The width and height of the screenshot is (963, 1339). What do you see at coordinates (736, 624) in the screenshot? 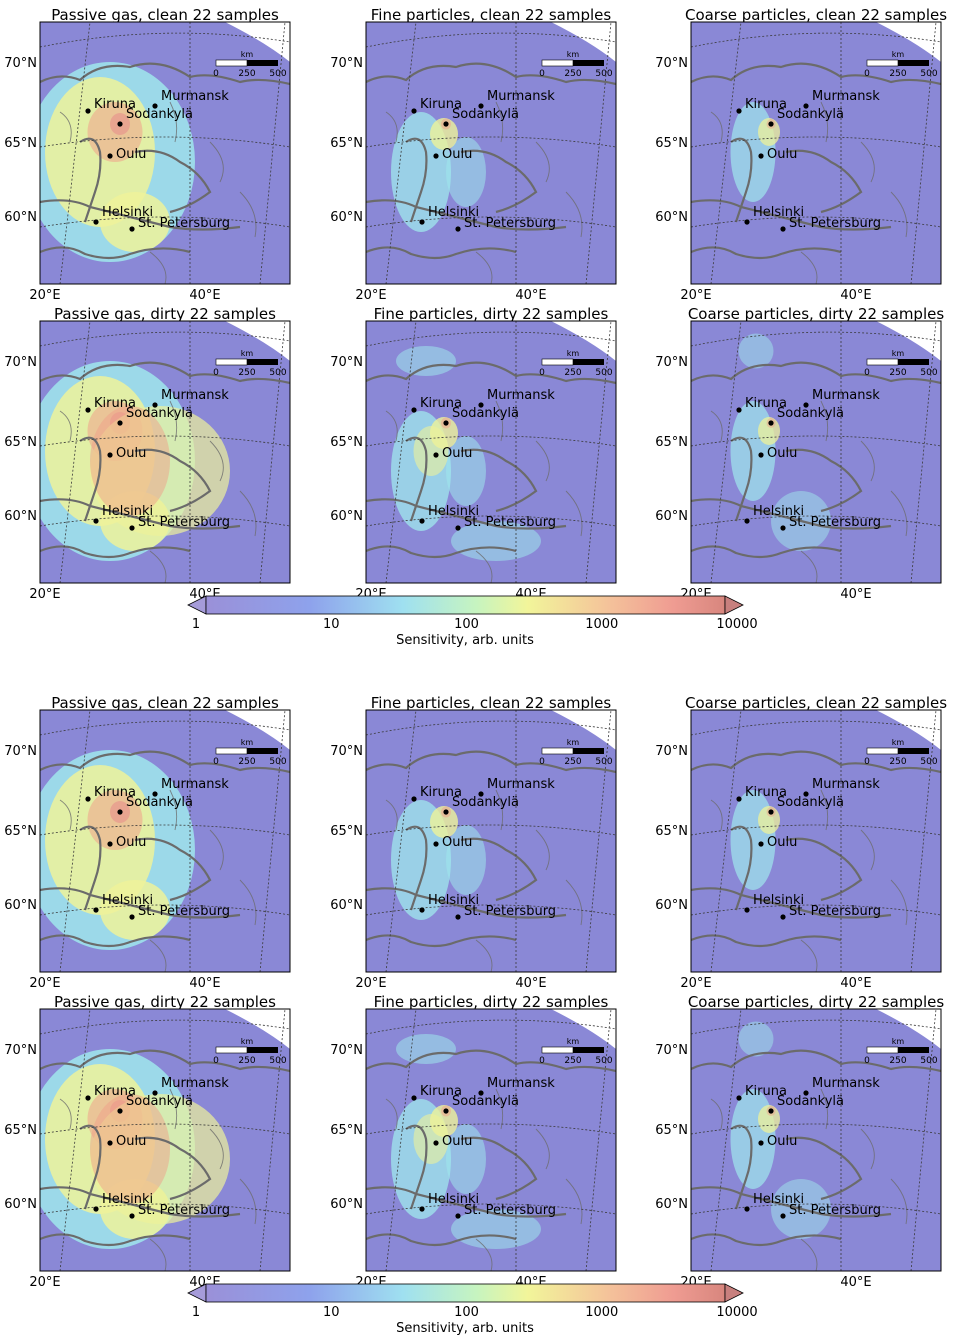
I see `colorbar-tick-label: 10000` at bounding box center [736, 624].